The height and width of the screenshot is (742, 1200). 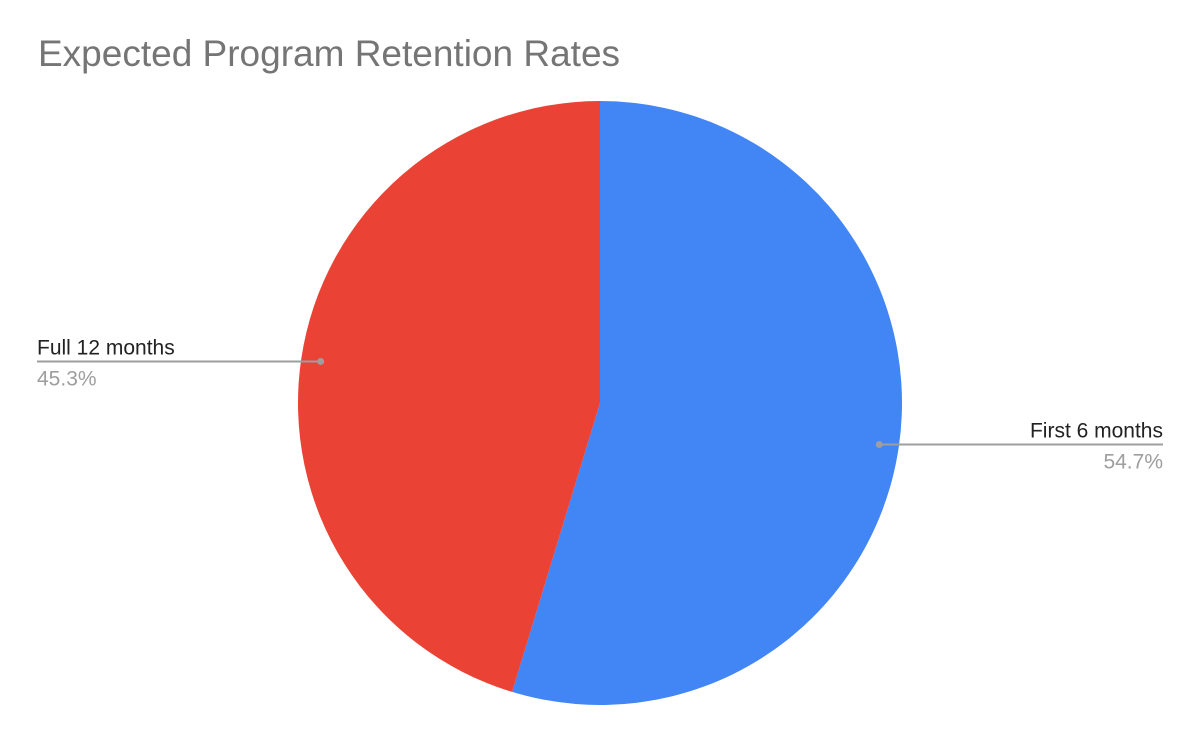 I want to click on slice-label-2: Full 12 months, so click(x=106, y=347).